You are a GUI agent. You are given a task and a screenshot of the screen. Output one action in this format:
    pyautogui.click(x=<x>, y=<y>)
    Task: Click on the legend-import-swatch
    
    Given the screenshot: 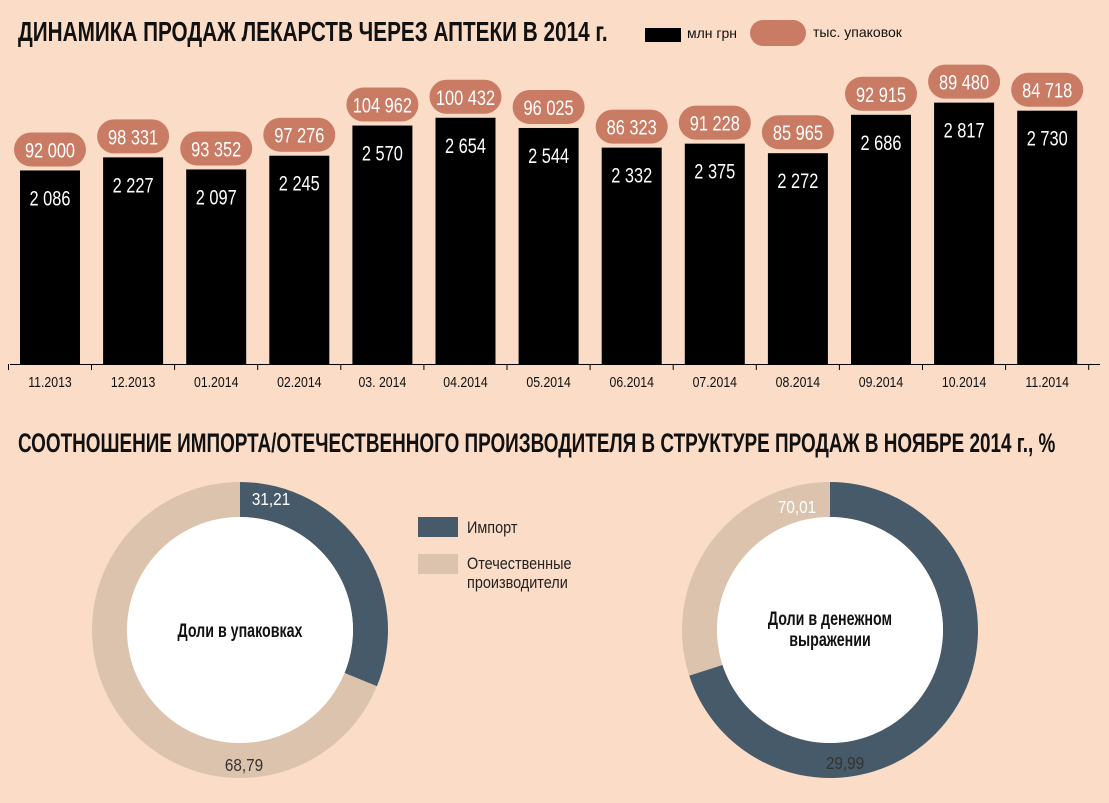 What is the action you would take?
    pyautogui.click(x=438, y=527)
    